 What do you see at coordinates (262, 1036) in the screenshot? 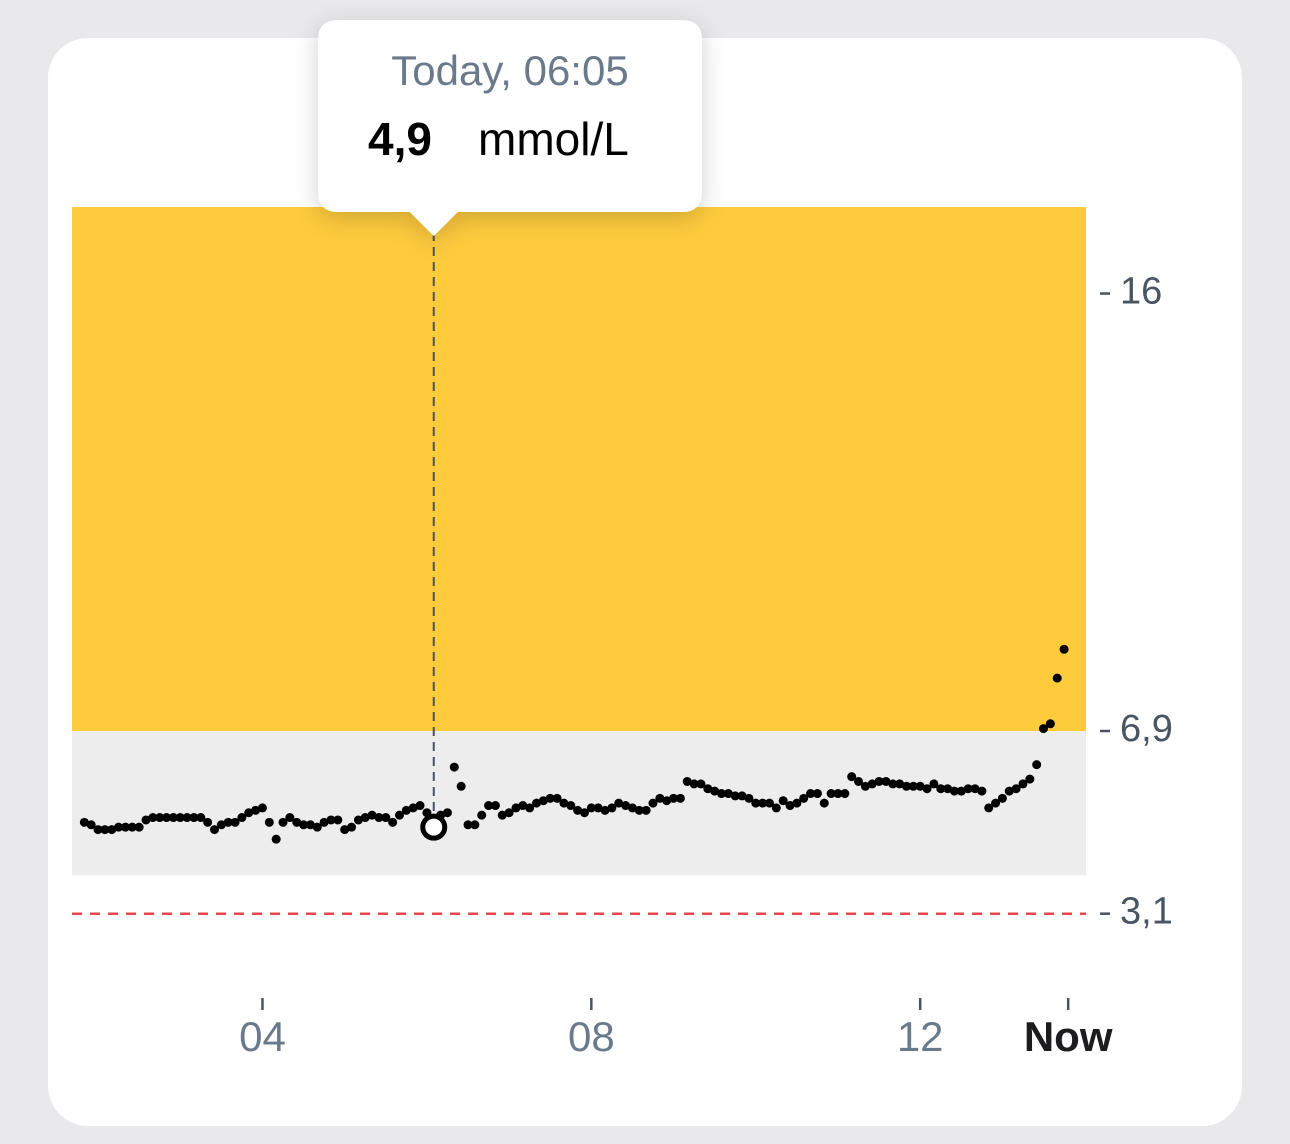
I see `x-tick-label: 04` at bounding box center [262, 1036].